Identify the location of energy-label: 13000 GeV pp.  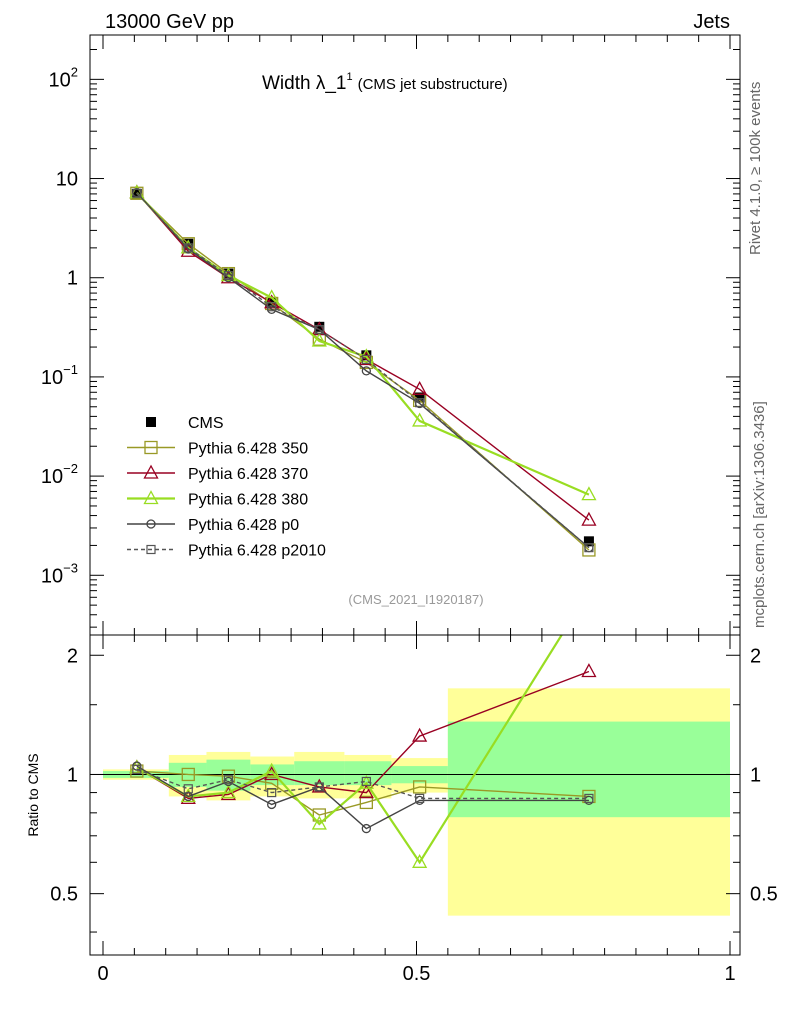
(169, 22).